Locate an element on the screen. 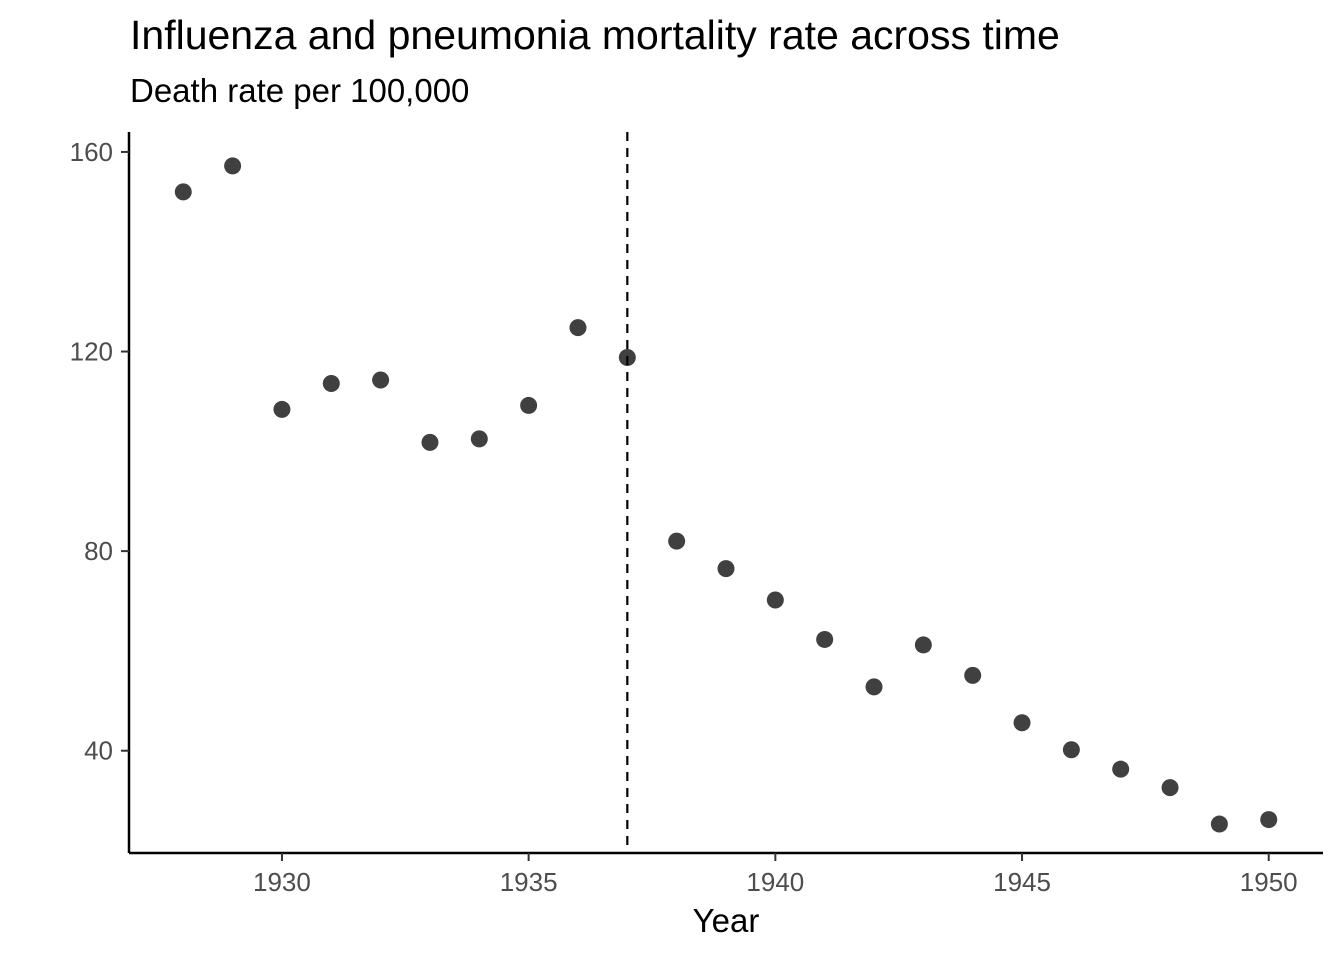 The height and width of the screenshot is (960, 1344). x-axis: 1930 1935 1940 1945 1950 is located at coordinates (726, 874).